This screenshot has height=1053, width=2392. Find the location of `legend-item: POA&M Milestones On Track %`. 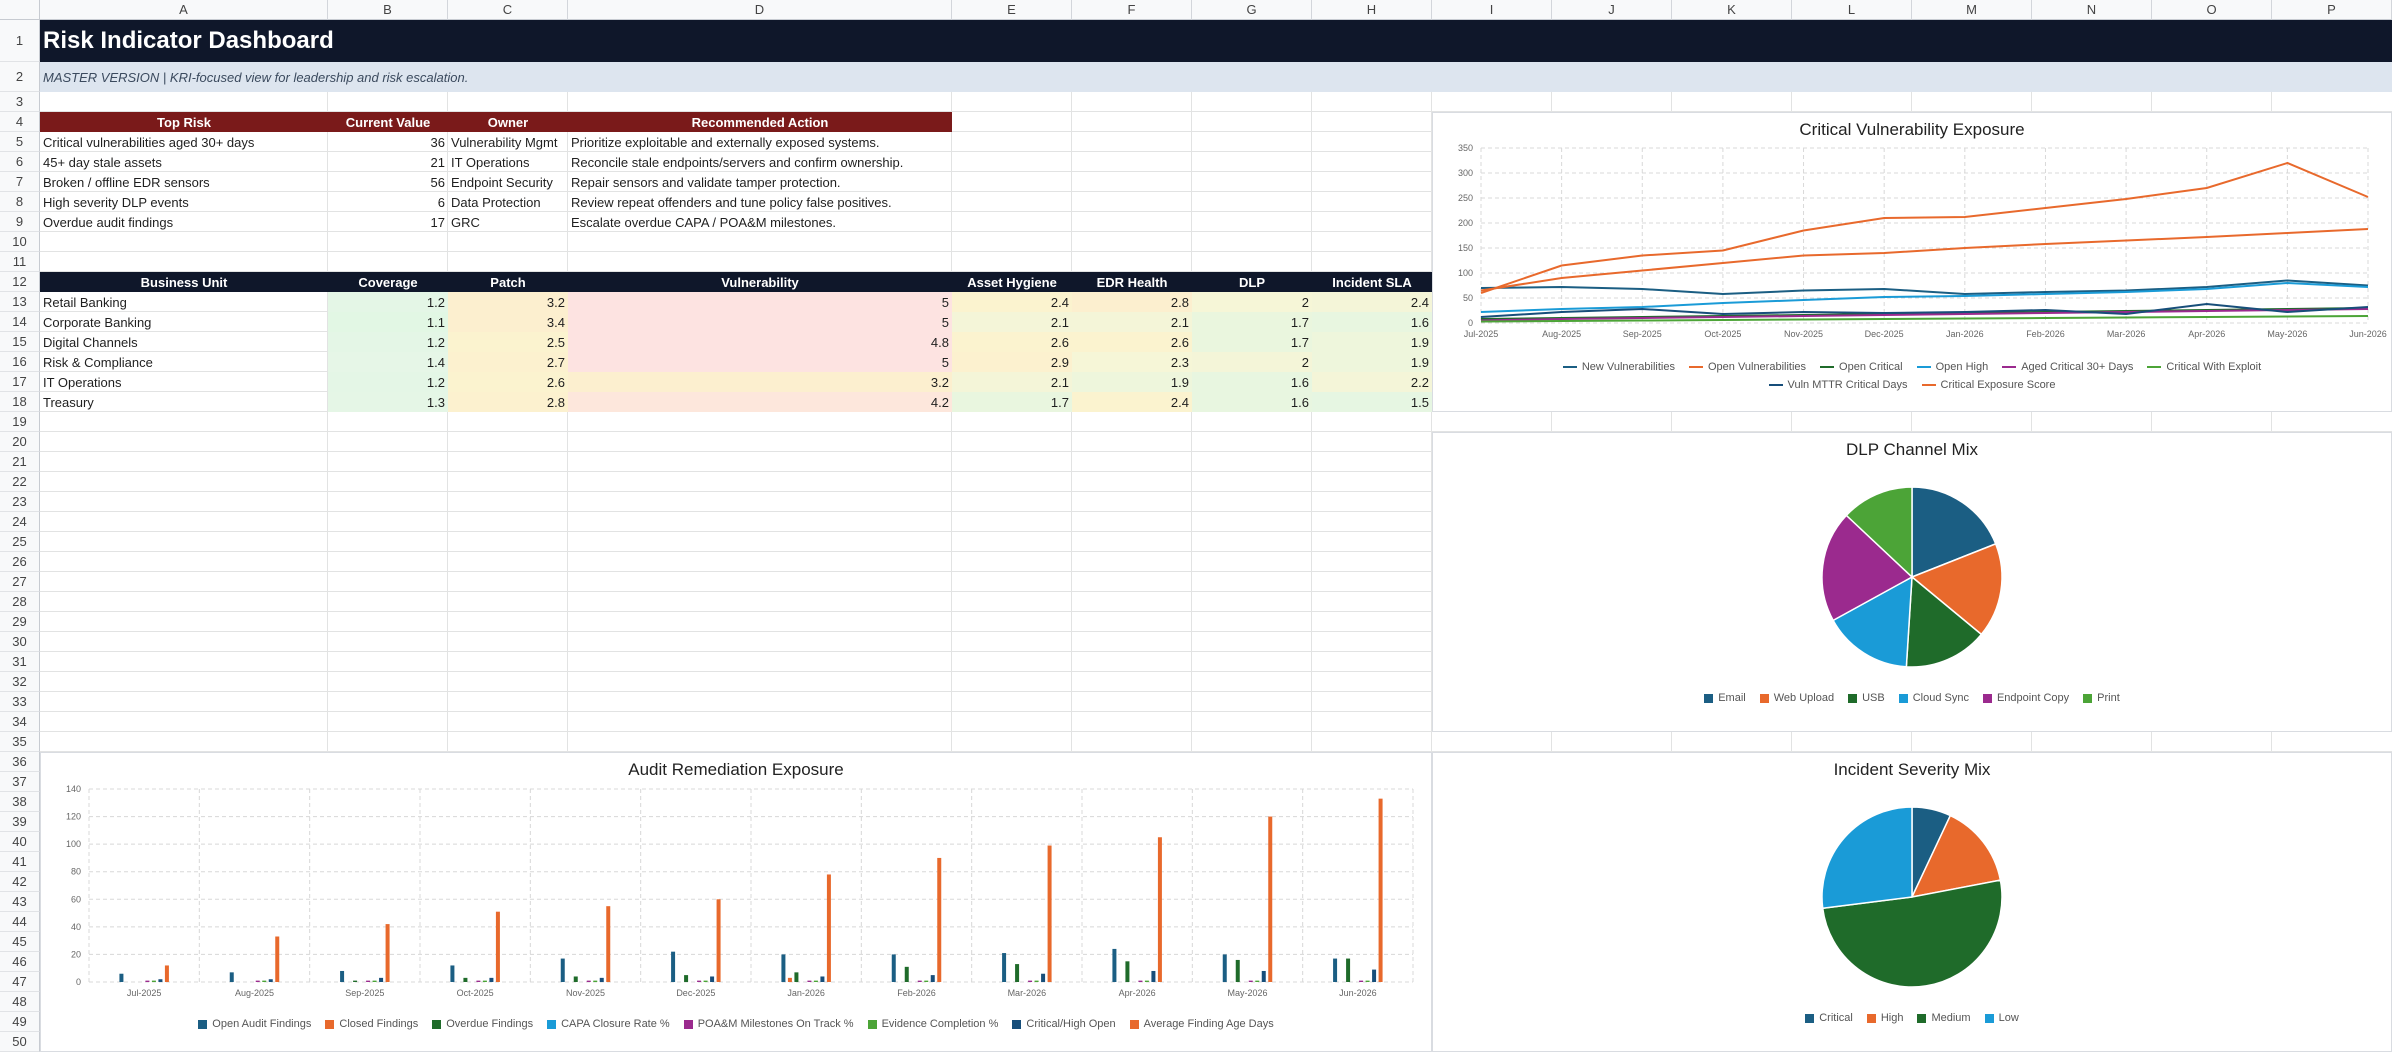

legend-item: POA&M Milestones On Track % is located at coordinates (768, 1024).